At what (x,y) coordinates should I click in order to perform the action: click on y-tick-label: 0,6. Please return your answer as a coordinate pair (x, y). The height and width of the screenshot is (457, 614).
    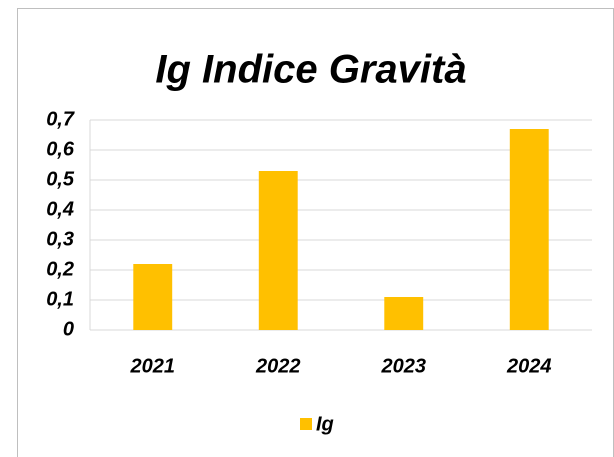
    Looking at the image, I should click on (60, 149).